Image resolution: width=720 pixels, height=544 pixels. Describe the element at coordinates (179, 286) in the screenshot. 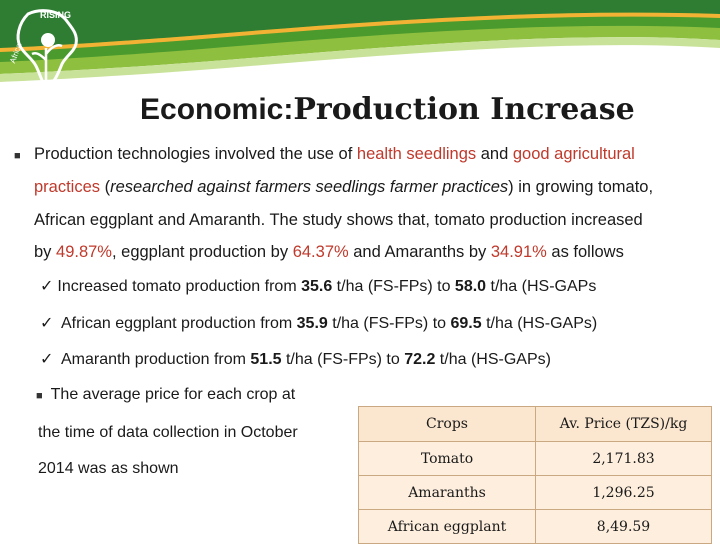

I see `check-text: Increased tomato production from` at that location.